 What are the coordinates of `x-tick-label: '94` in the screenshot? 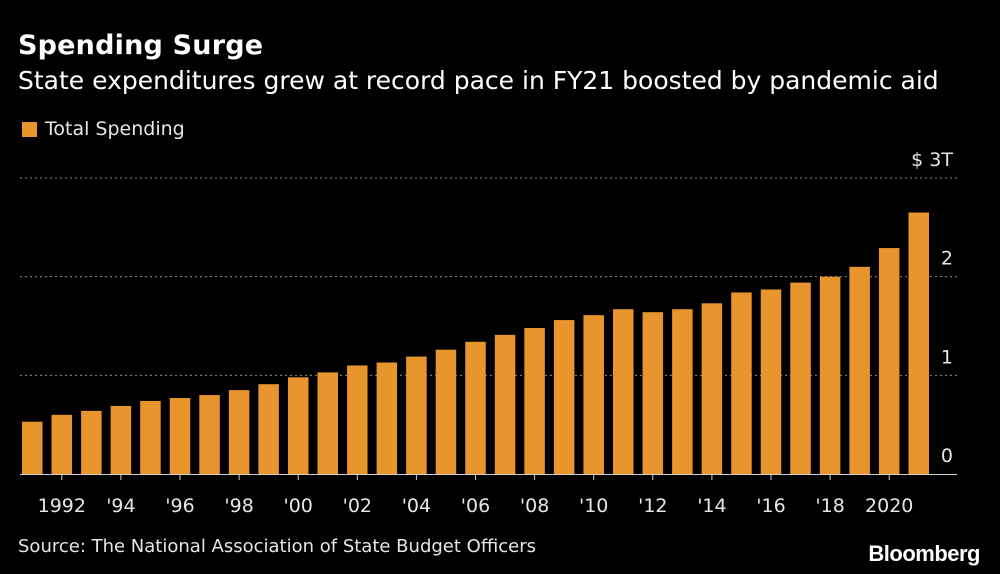 It's located at (120, 506).